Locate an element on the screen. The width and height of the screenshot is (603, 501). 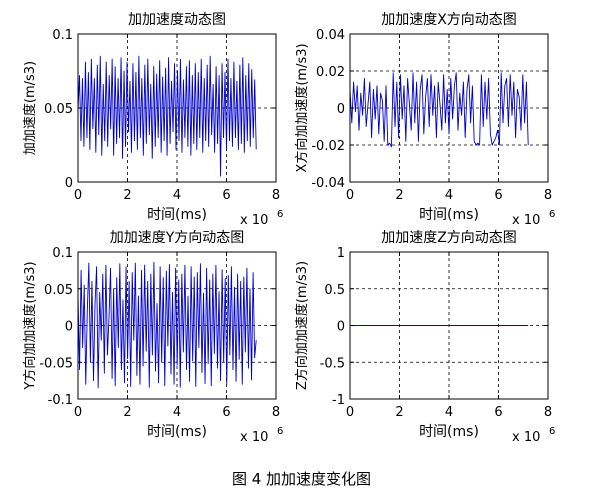
y-tick-label: 0.04 is located at coordinates (330, 35).